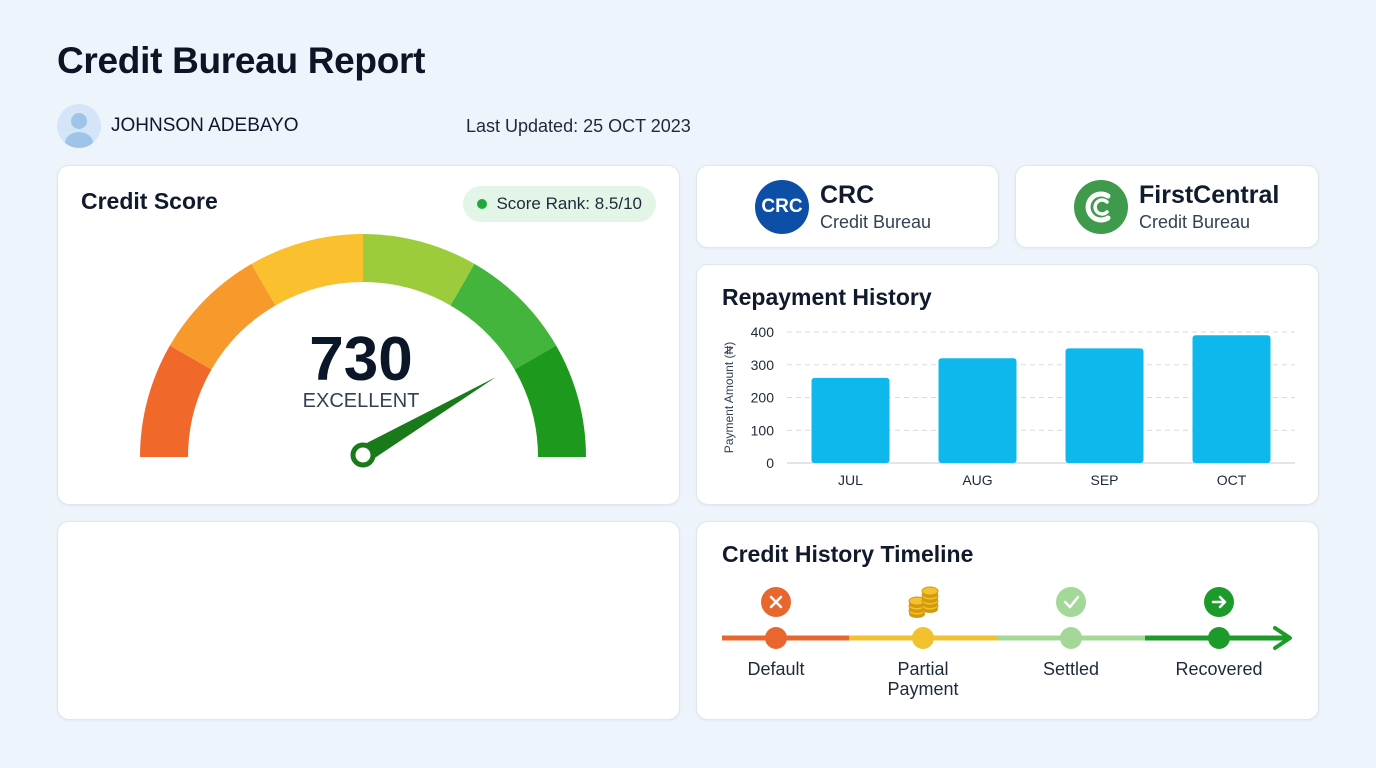  Describe the element at coordinates (1104, 405) in the screenshot. I see `bar-sep` at that location.